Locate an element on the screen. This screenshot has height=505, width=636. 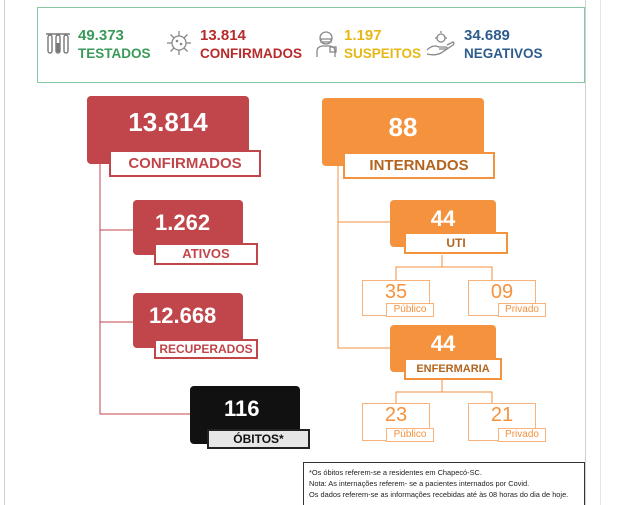
ward-public-label: Público is located at coordinates (410, 435).